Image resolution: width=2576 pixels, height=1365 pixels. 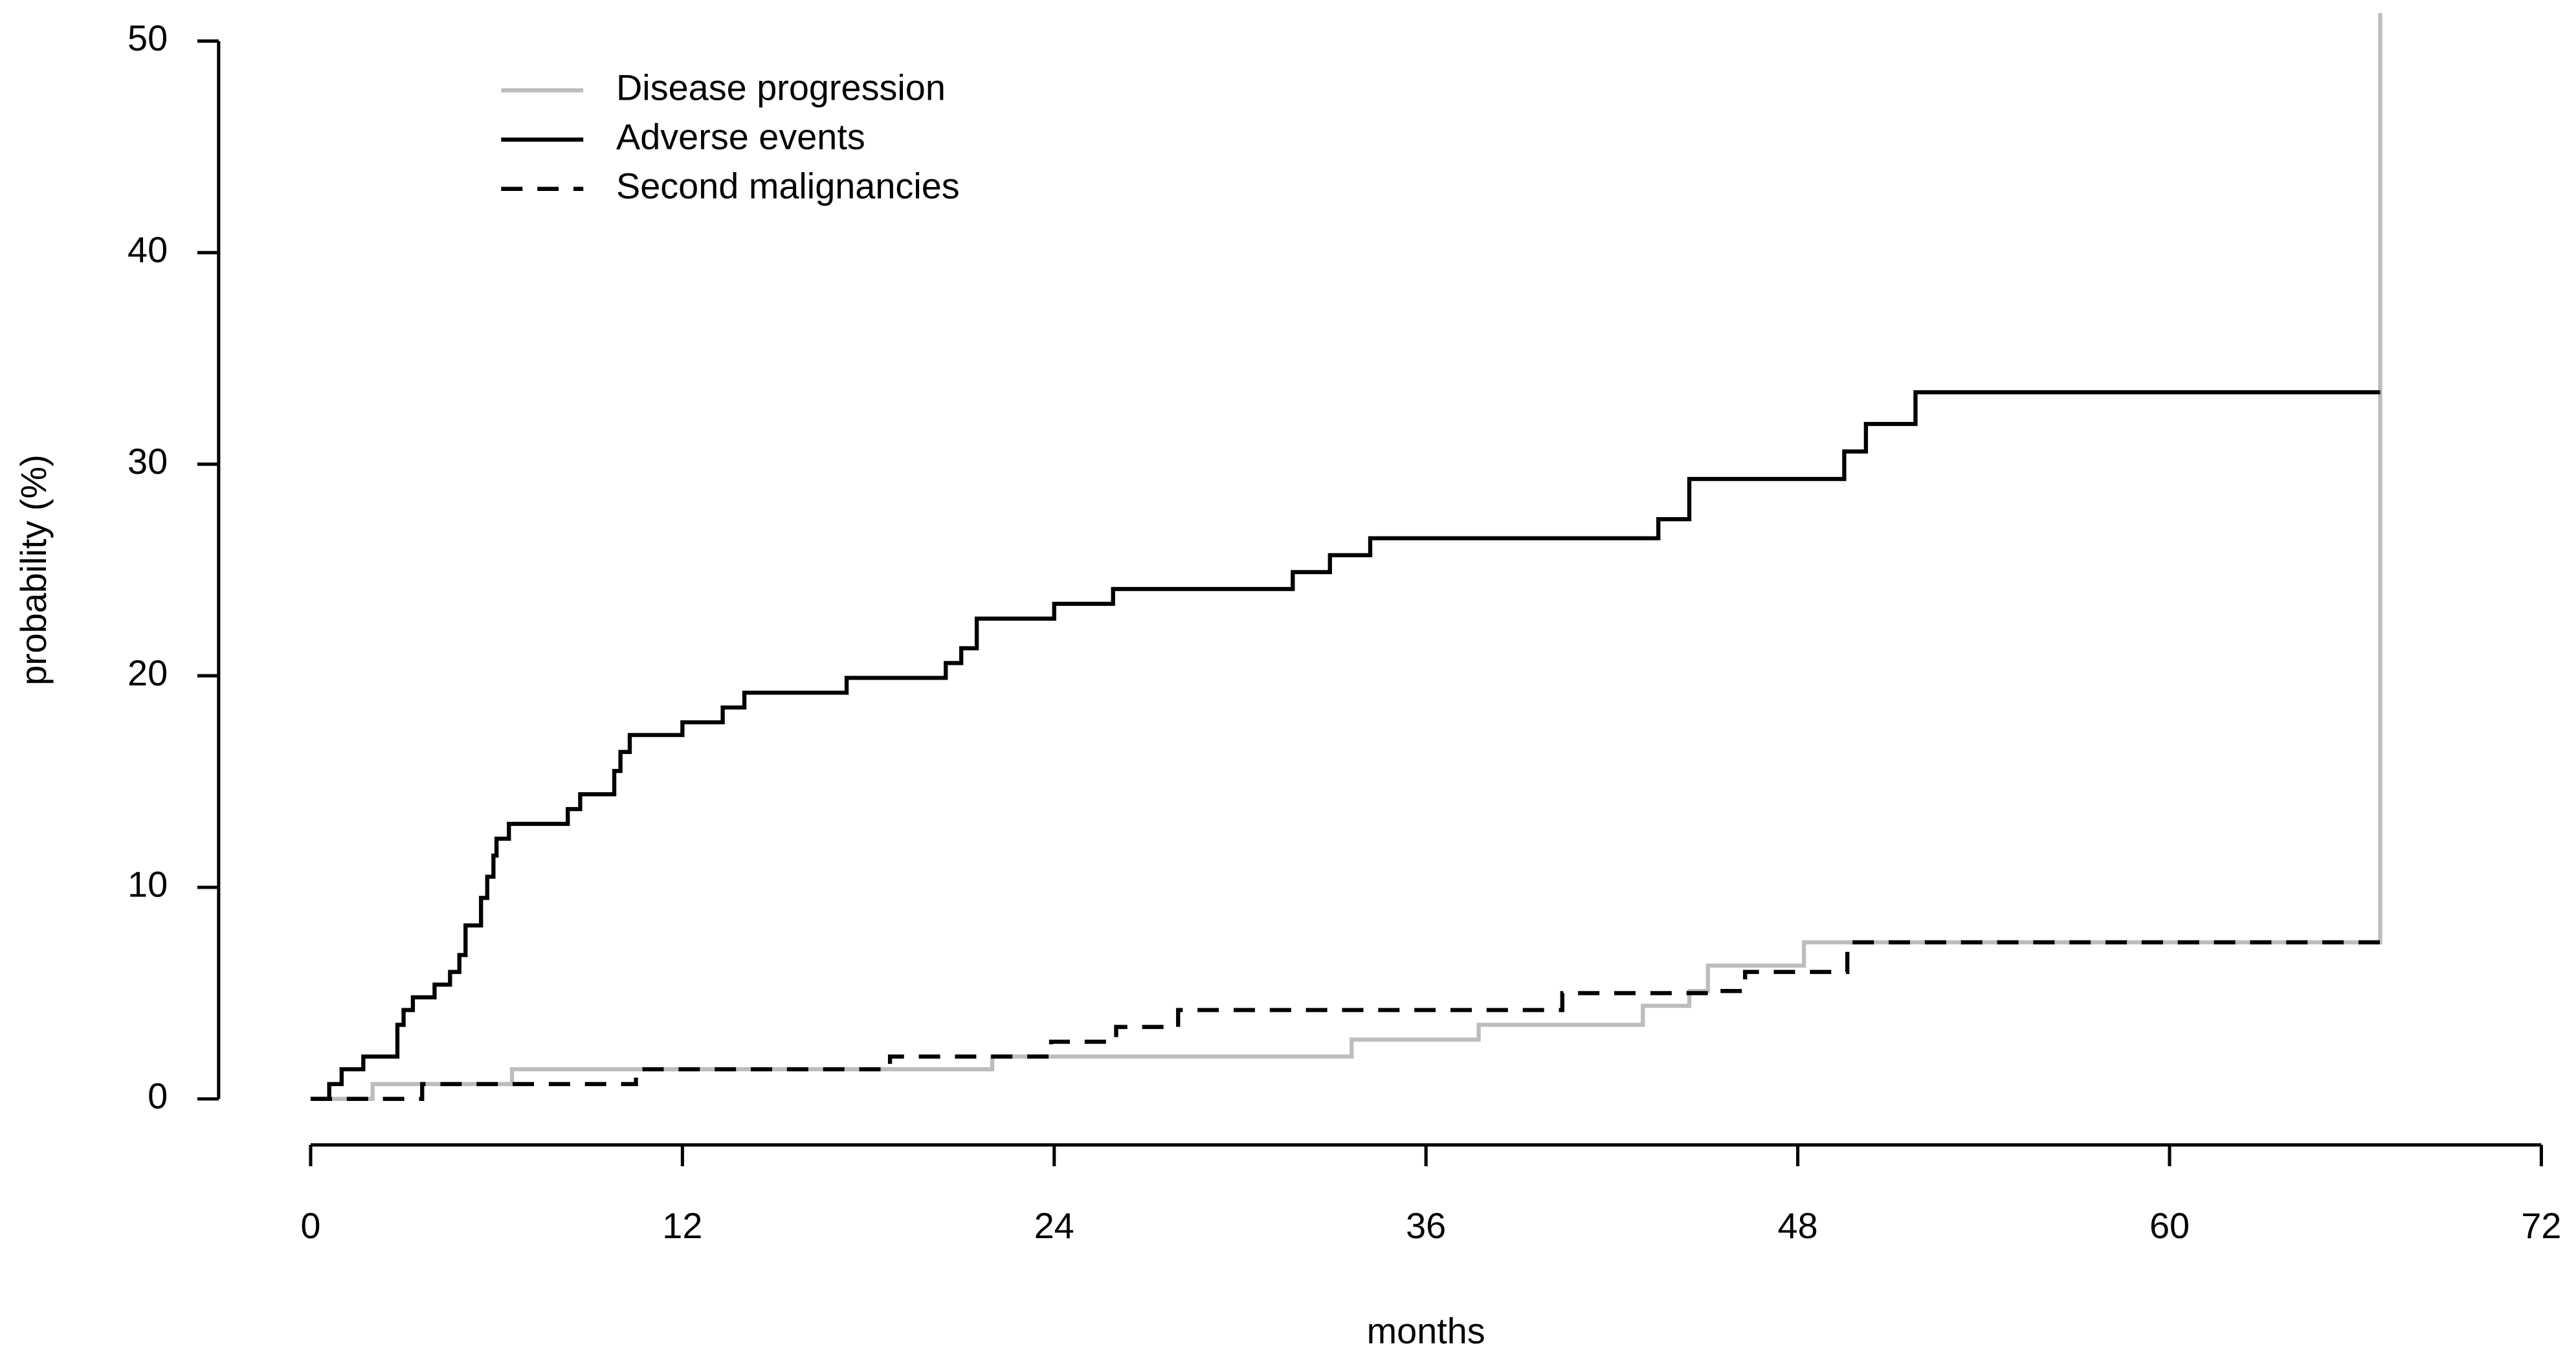 I want to click on y-tick-label: 10, so click(x=148, y=884).